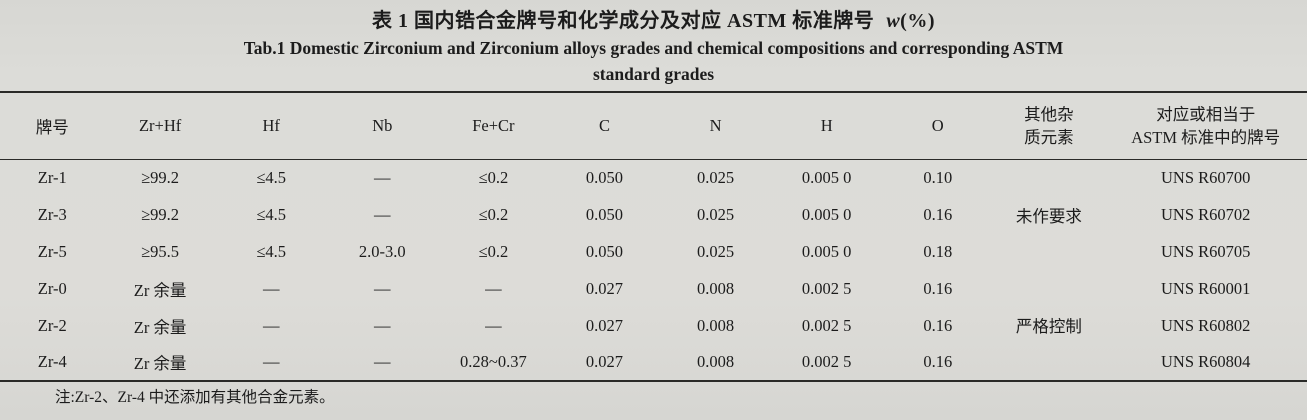  What do you see at coordinates (52, 177) in the screenshot?
I see `cell-grade: Zr-1` at bounding box center [52, 177].